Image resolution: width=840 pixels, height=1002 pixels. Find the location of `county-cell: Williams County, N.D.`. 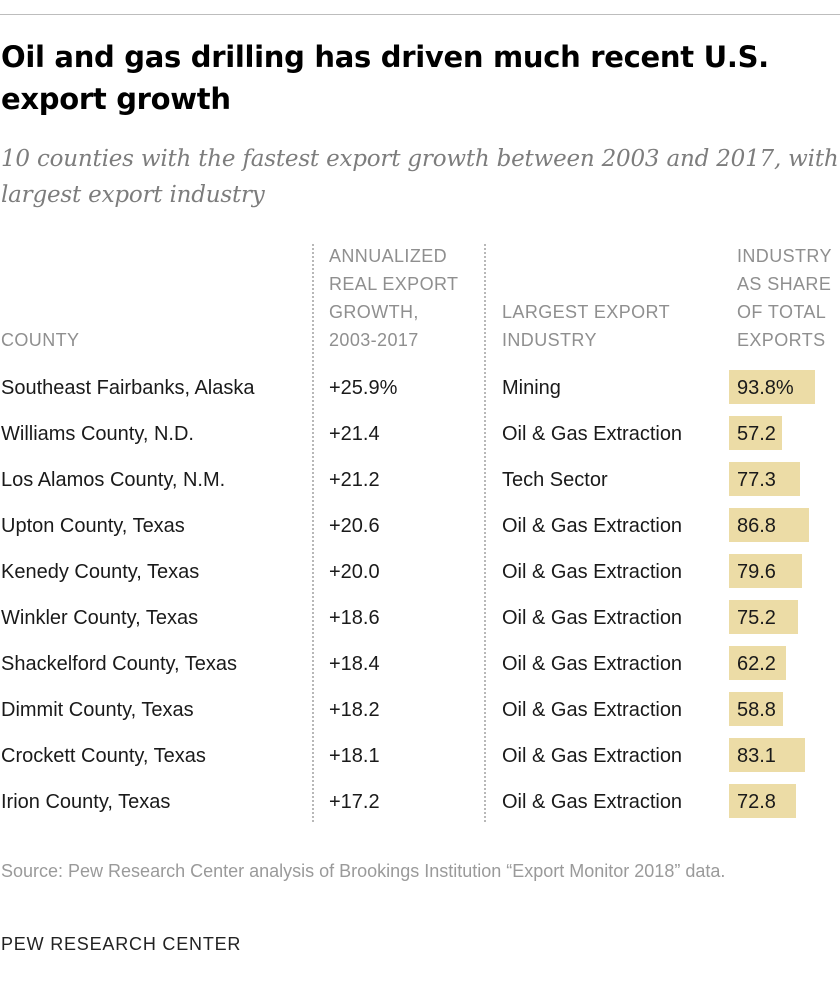

county-cell: Williams County, N.D. is located at coordinates (97, 434).